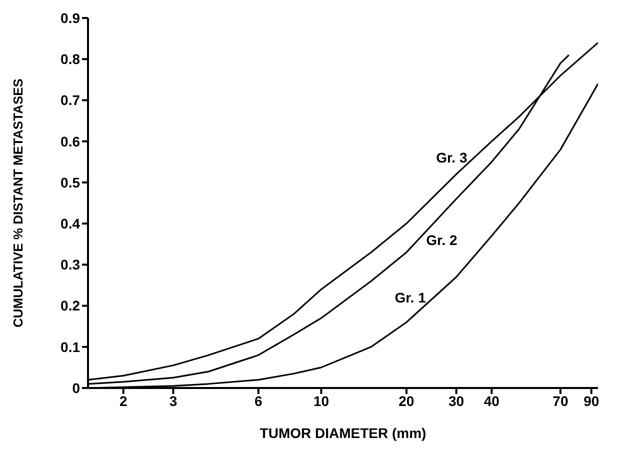 This screenshot has width=617, height=468. What do you see at coordinates (406, 400) in the screenshot?
I see `x-tick-label: 20` at bounding box center [406, 400].